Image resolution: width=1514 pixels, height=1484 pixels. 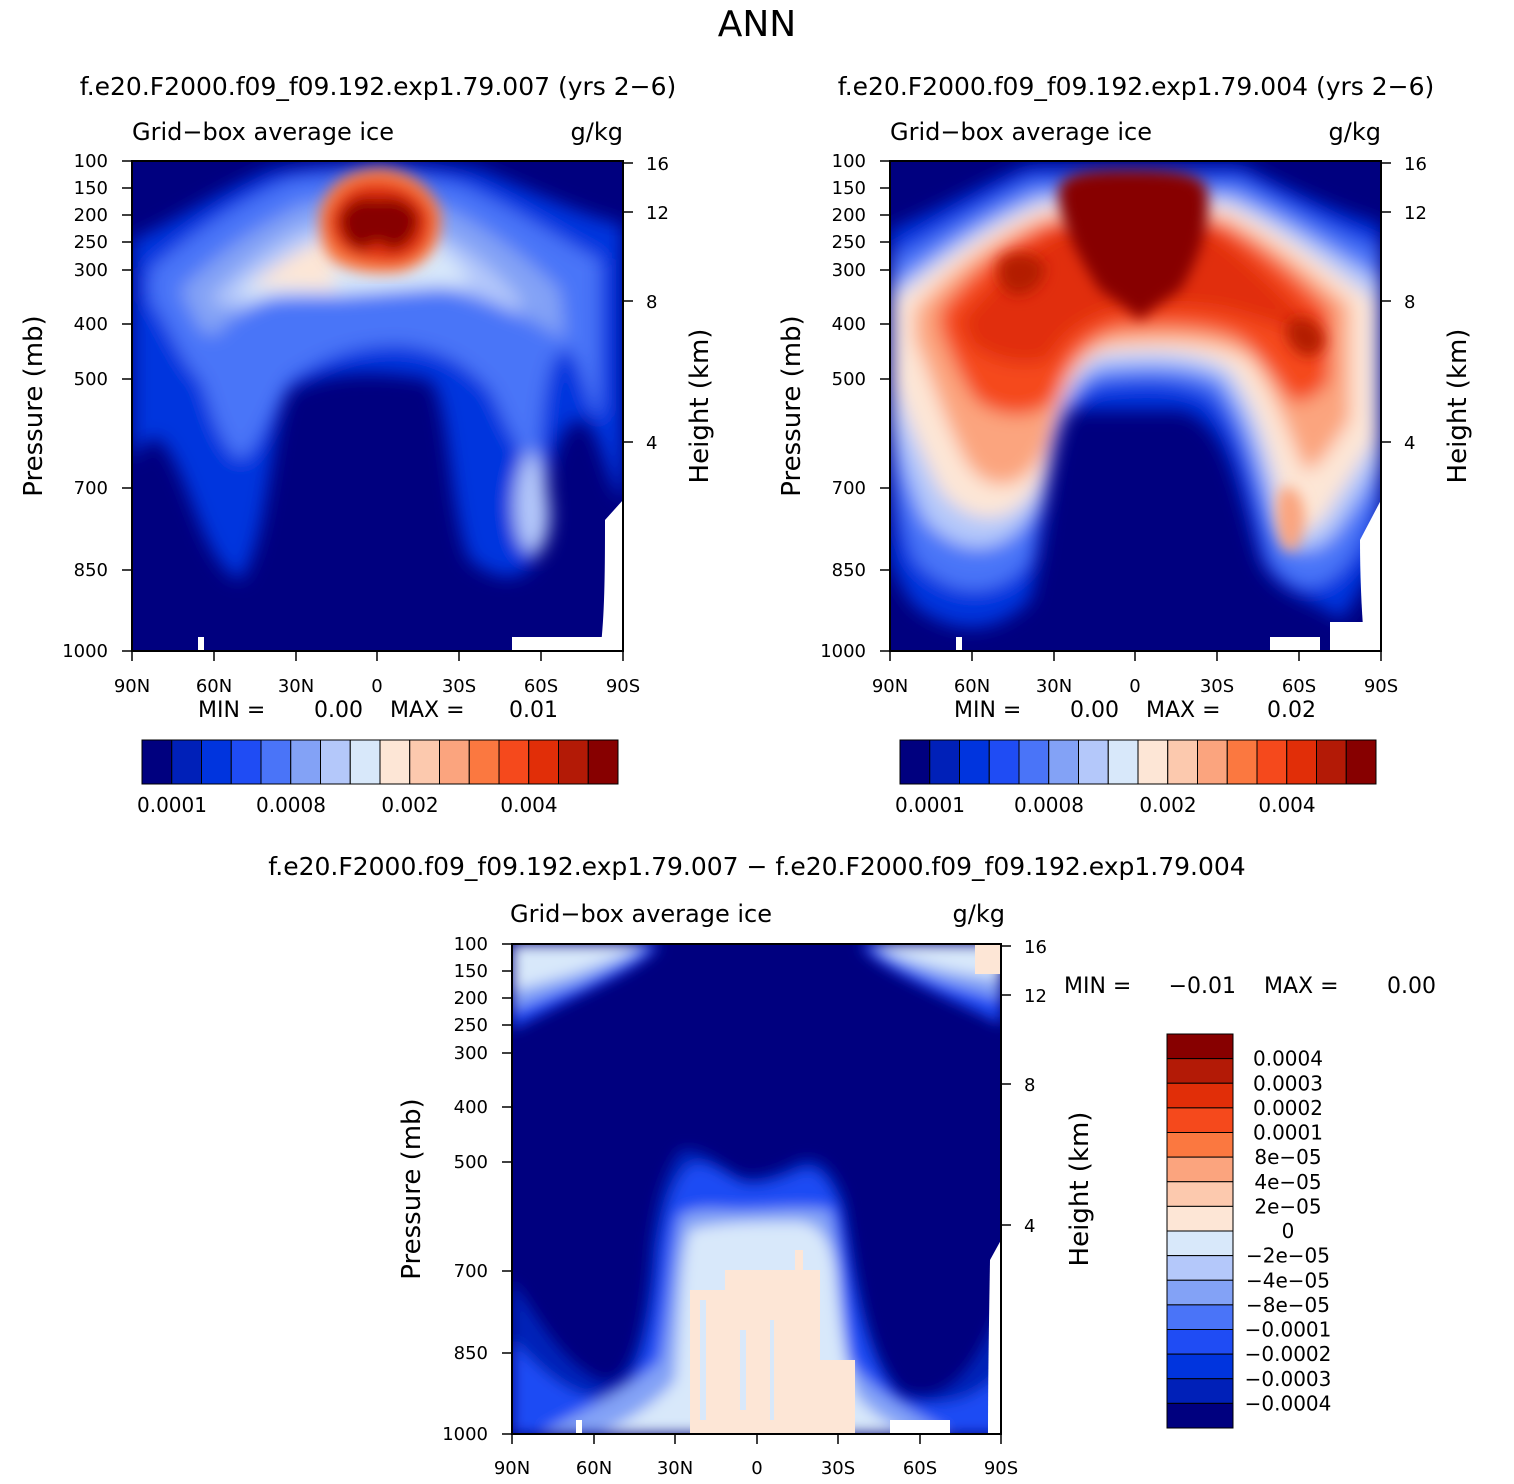 What do you see at coordinates (843, 651) in the screenshot?
I see `panel-b-ytick: 1000` at bounding box center [843, 651].